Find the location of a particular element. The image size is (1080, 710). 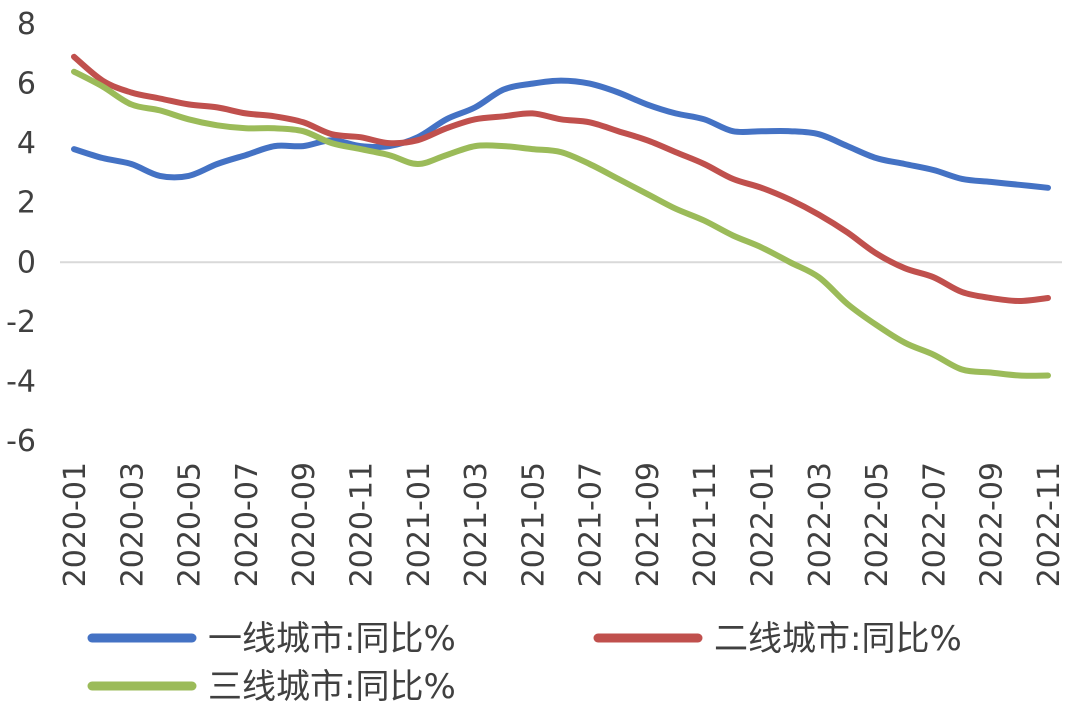

x-tick-label: 2022-05 is located at coordinates (877, 524).